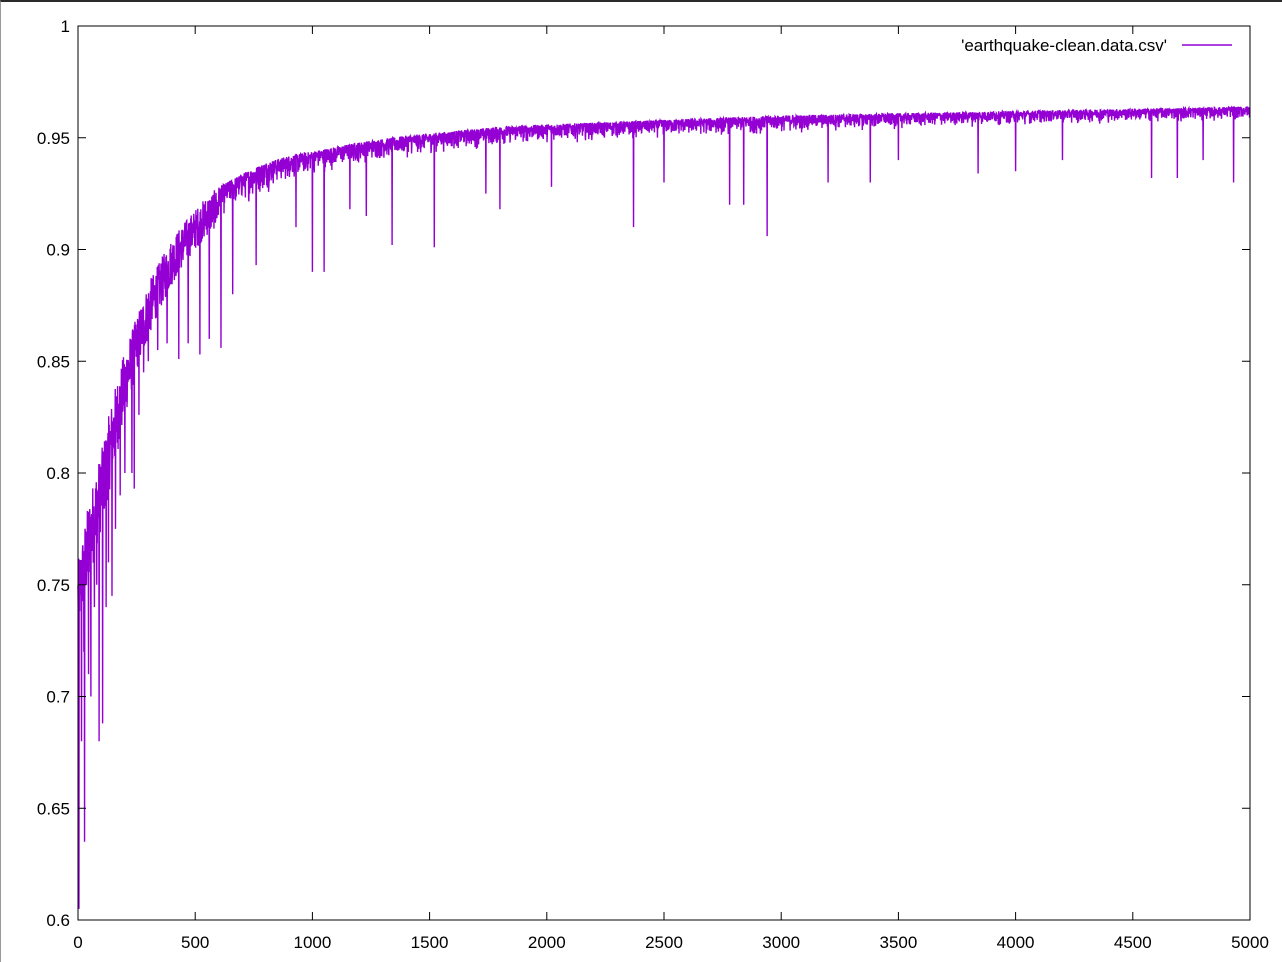 The image size is (1282, 962). I want to click on legend-entry-label: 'earthquake-clean.data.csv', so click(1064, 45).